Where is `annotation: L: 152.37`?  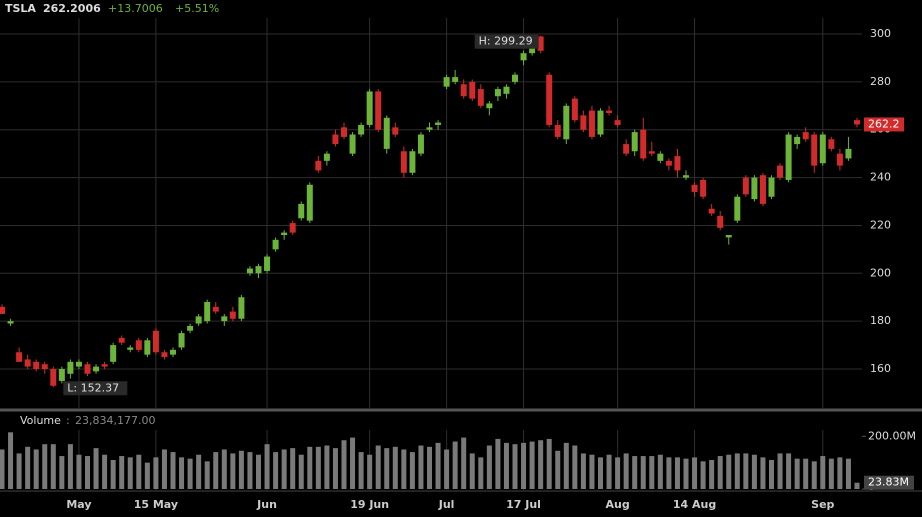 annotation: L: 152.37 is located at coordinates (93, 387).